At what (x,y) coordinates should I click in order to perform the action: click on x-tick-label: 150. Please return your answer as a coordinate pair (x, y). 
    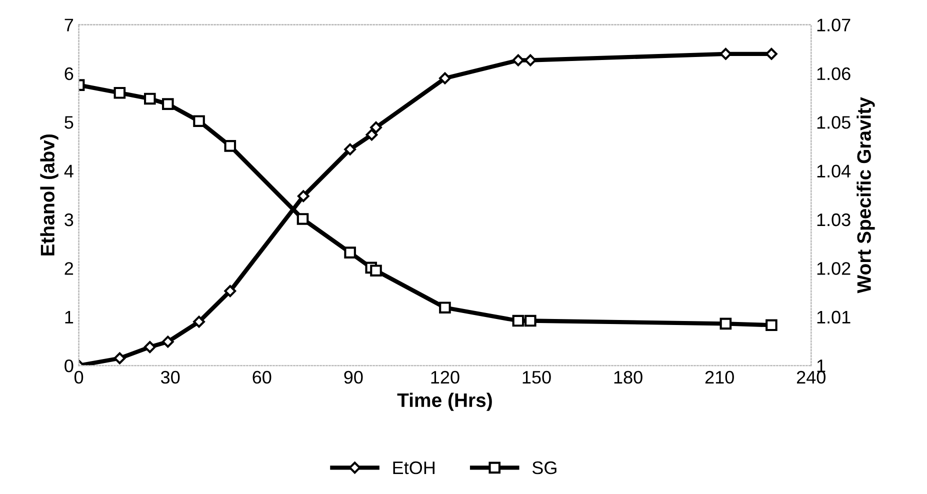
    Looking at the image, I should click on (536, 377).